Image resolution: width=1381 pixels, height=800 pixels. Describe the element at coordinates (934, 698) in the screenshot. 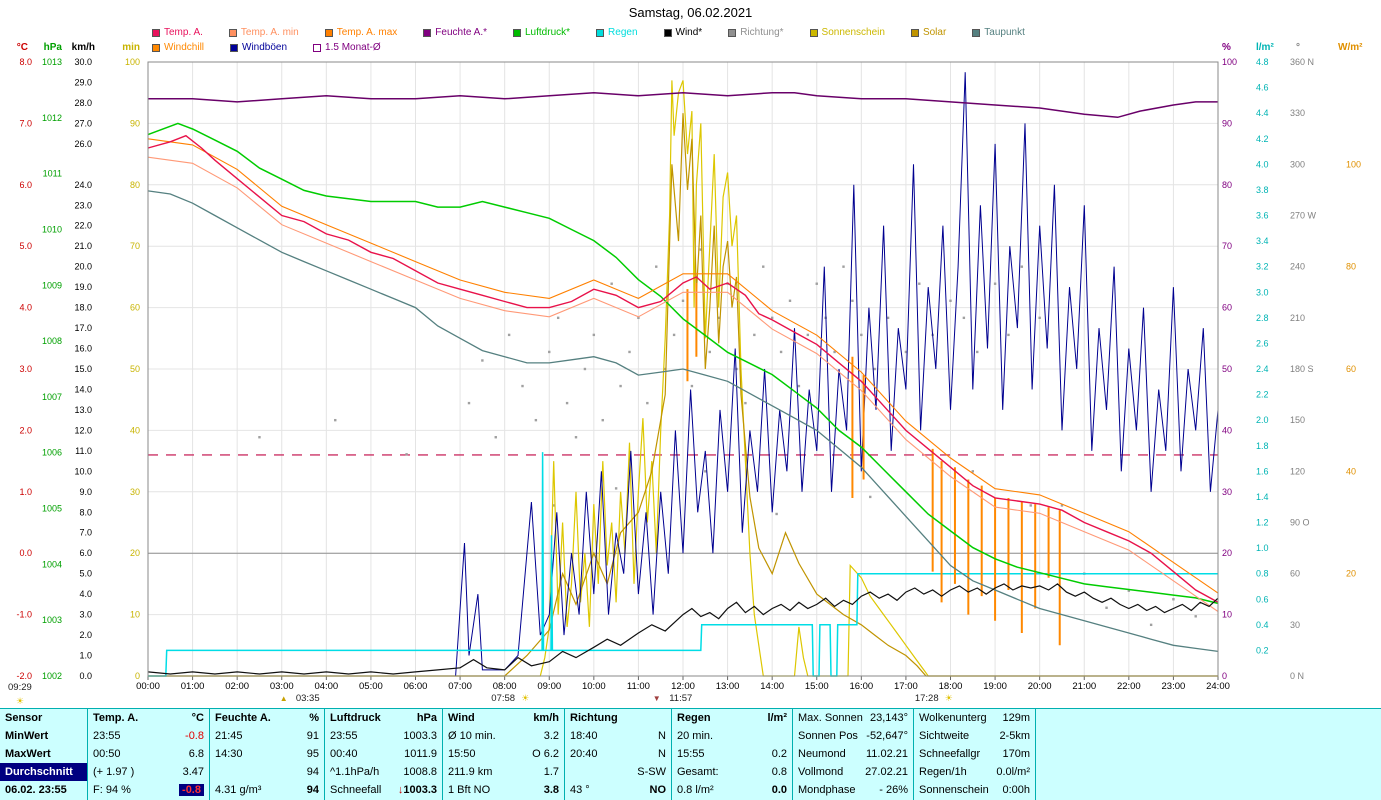

I see `time-marker-1728: 17:28 ☀` at that location.